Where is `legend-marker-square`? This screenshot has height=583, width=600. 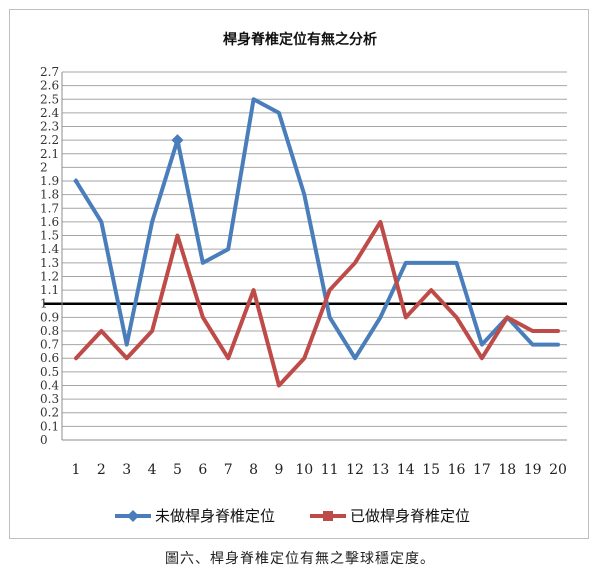
legend-marker-square is located at coordinates (328, 516).